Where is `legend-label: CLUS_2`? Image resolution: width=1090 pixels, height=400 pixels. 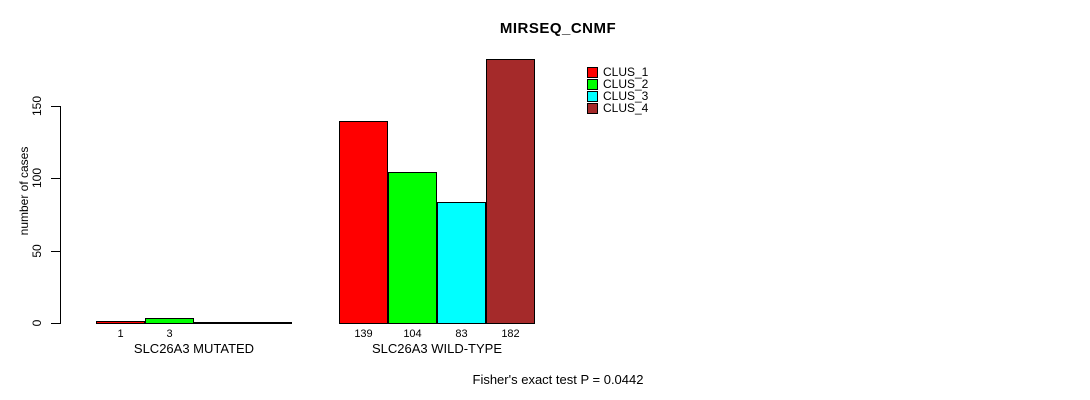
legend-label: CLUS_2 is located at coordinates (626, 84).